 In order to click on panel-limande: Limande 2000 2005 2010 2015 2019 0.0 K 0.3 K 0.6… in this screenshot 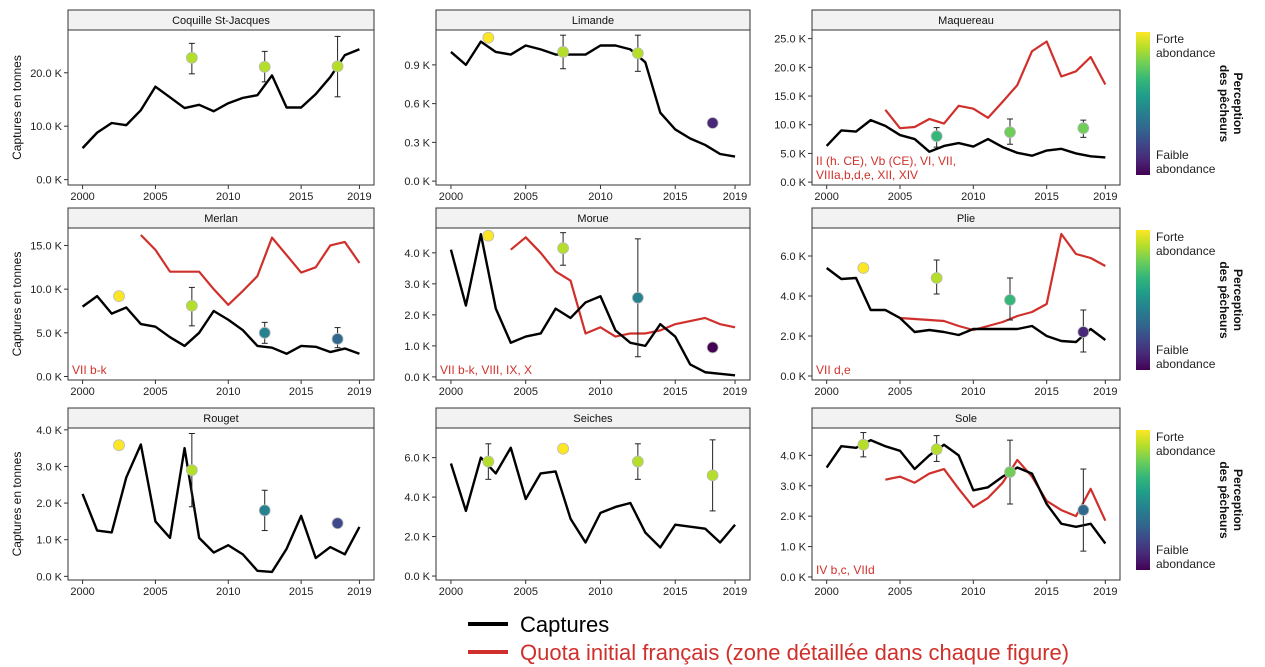, I will do `click(577, 106)`.